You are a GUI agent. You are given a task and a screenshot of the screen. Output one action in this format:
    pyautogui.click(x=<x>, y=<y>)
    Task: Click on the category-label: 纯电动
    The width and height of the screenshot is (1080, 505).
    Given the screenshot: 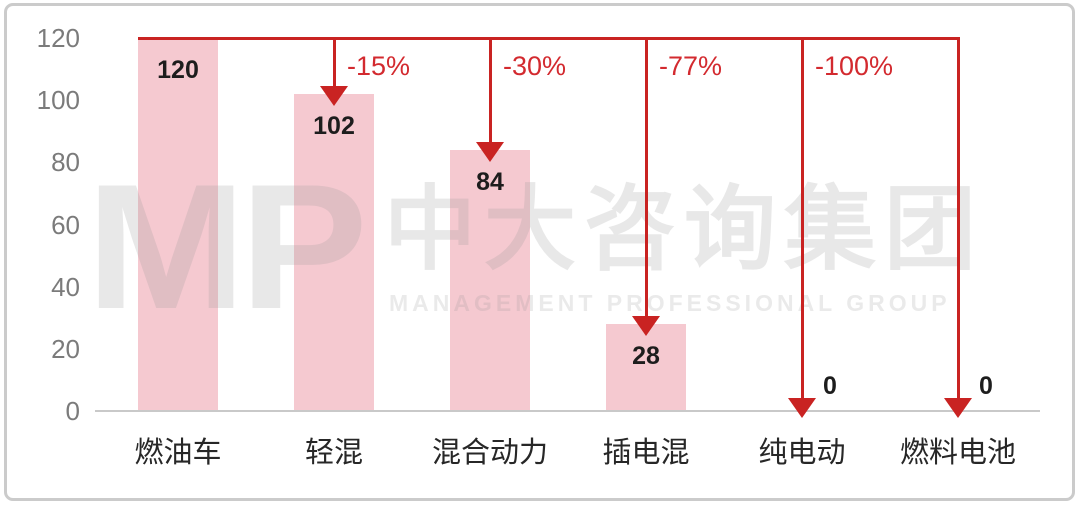 What is the action you would take?
    pyautogui.click(x=802, y=453)
    